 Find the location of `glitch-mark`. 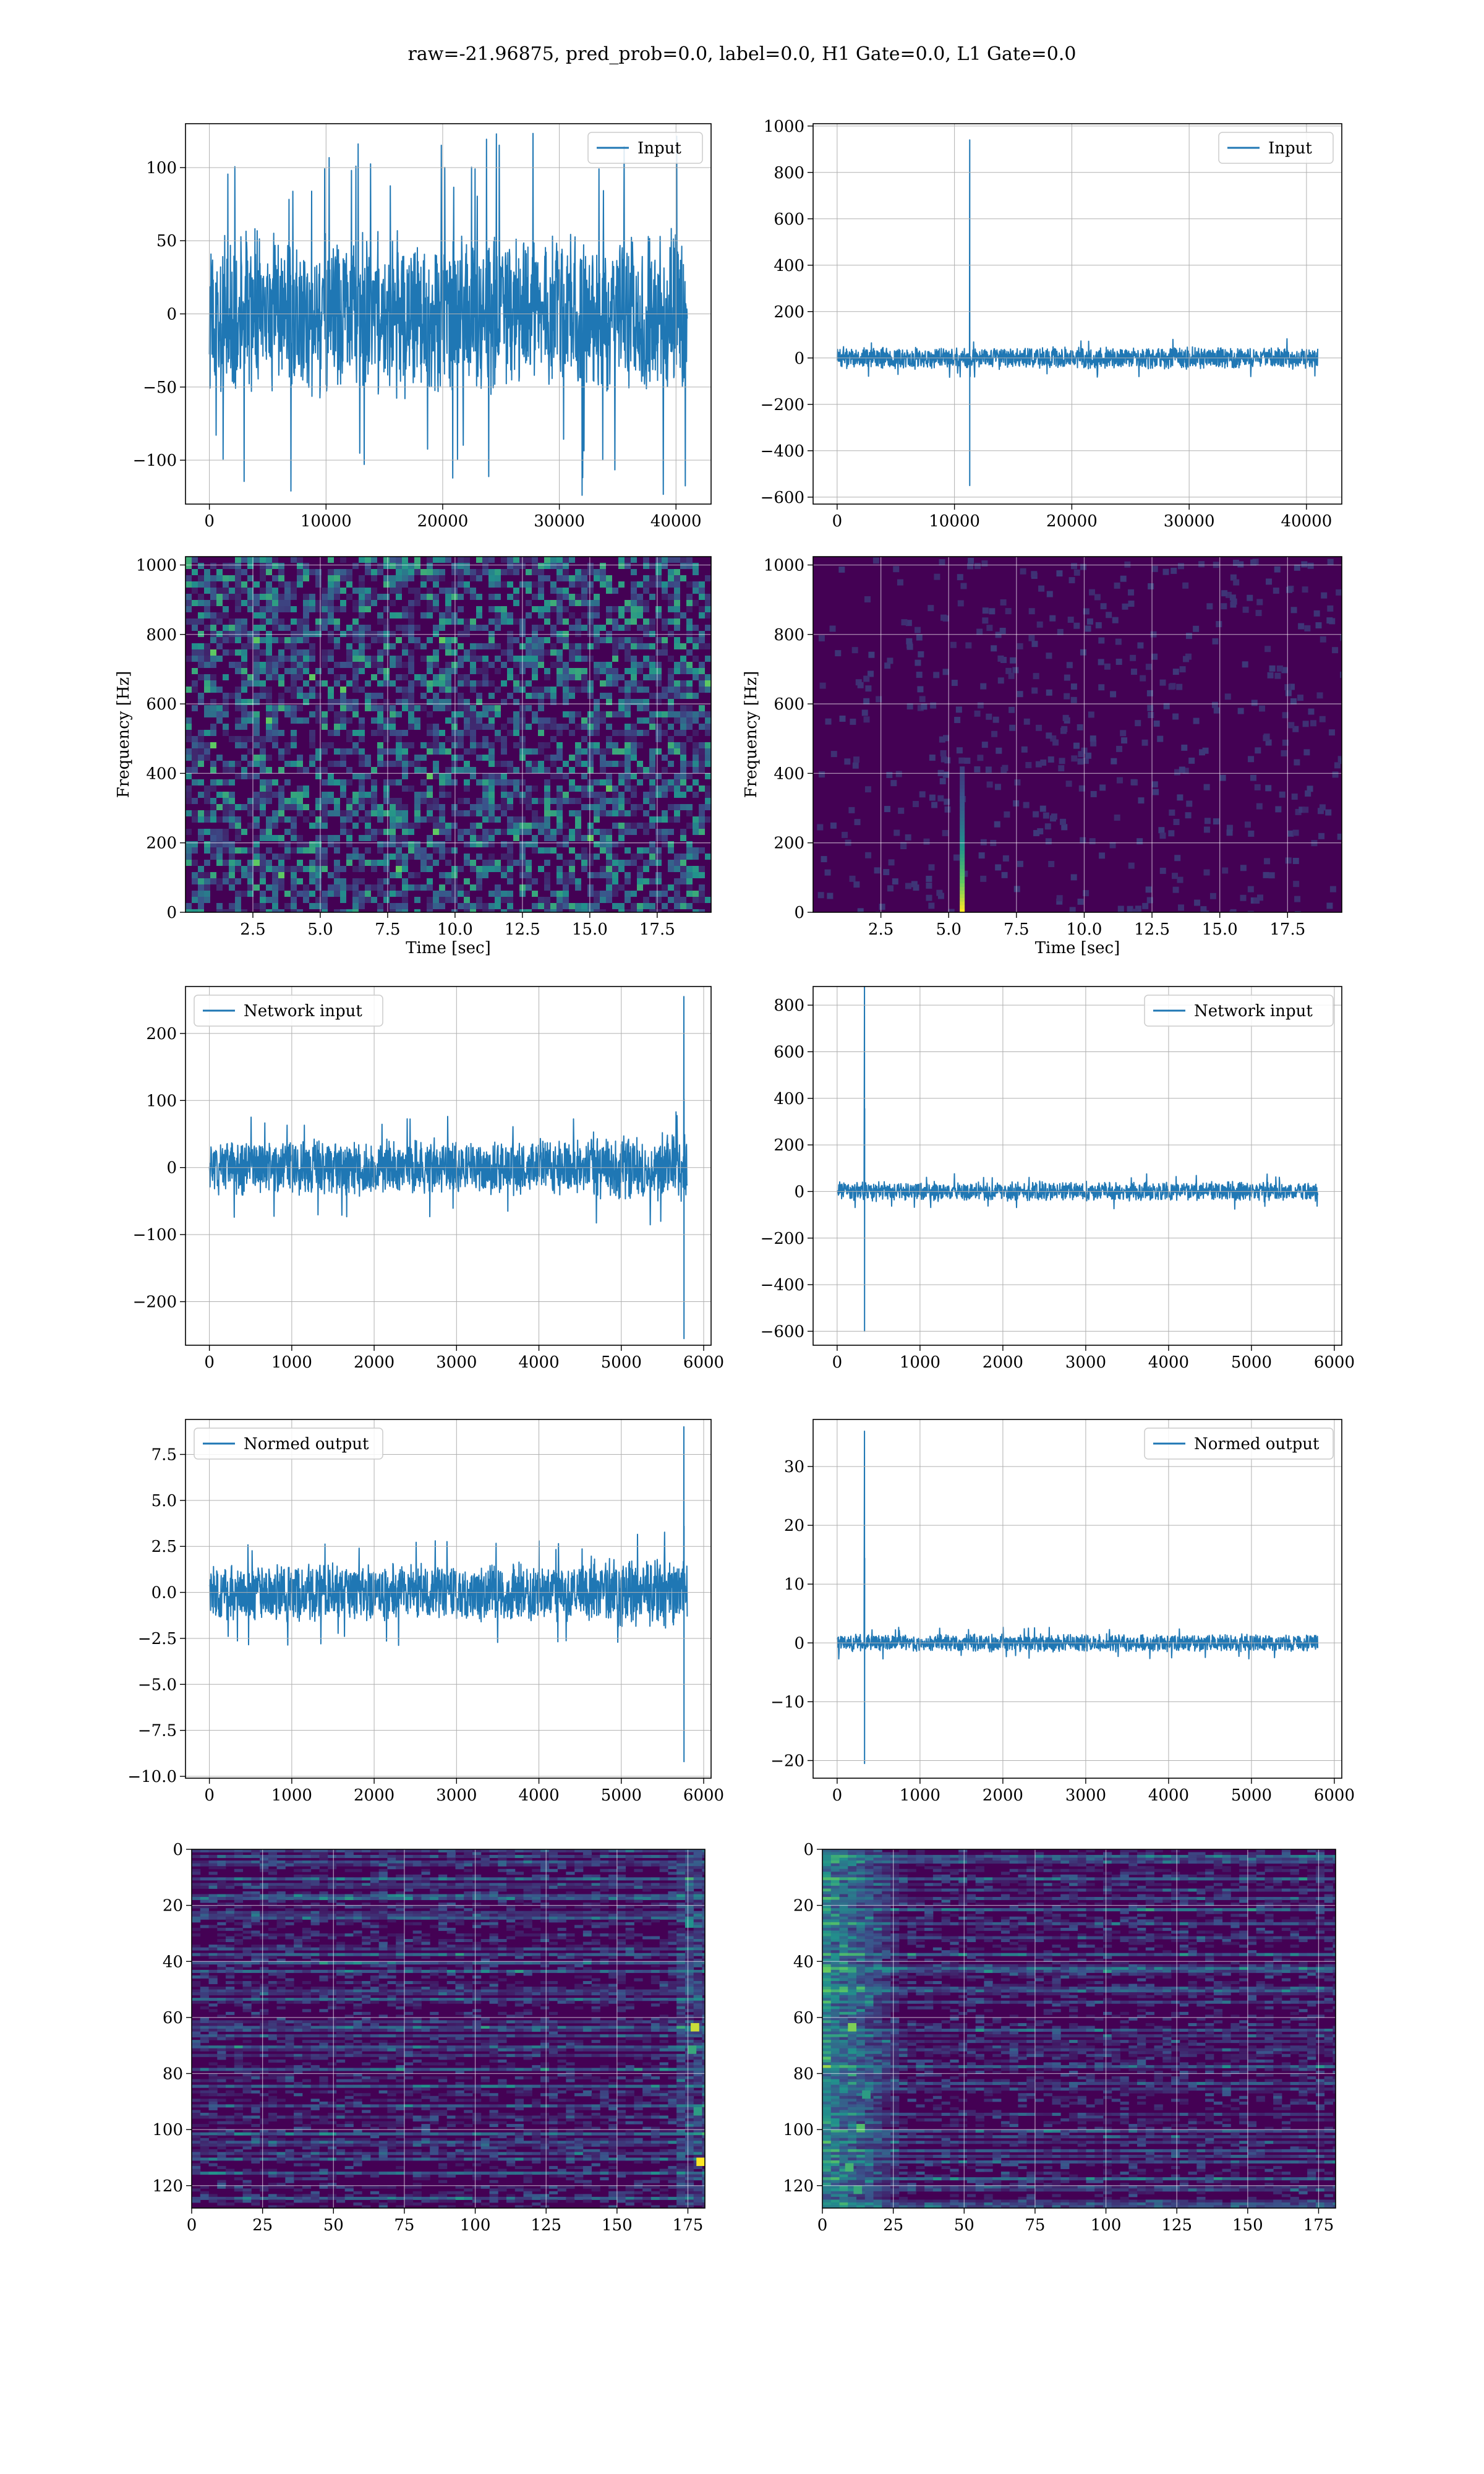

glitch-mark is located at coordinates (962, 838).